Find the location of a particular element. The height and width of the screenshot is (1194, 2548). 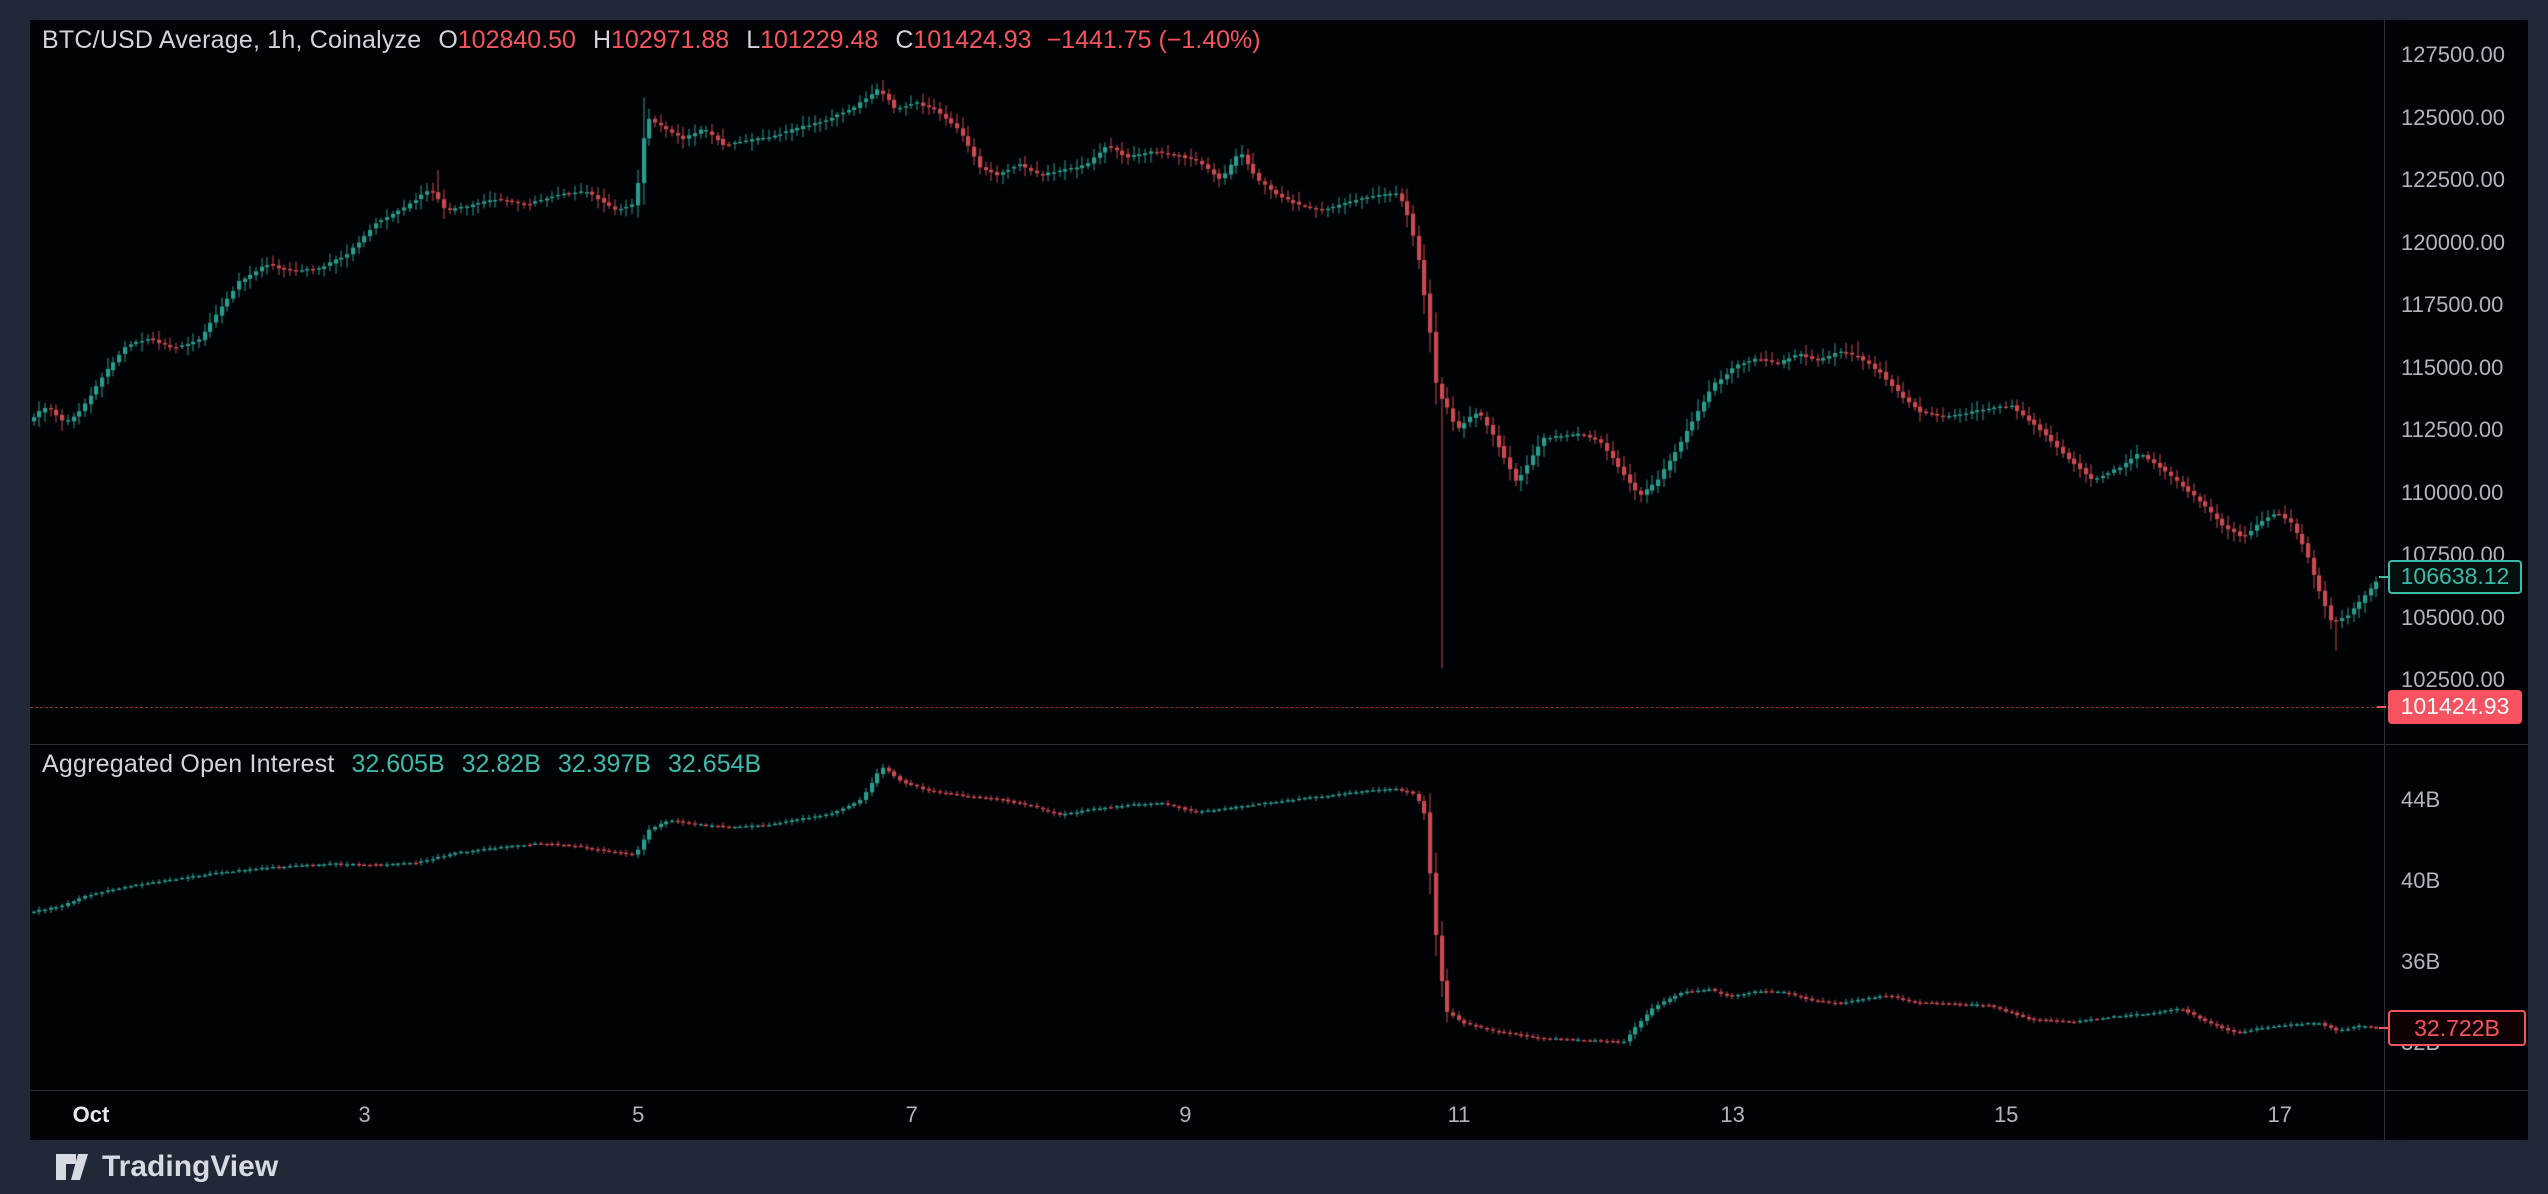

price-tick-label: 105000.00 is located at coordinates (2453, 617).